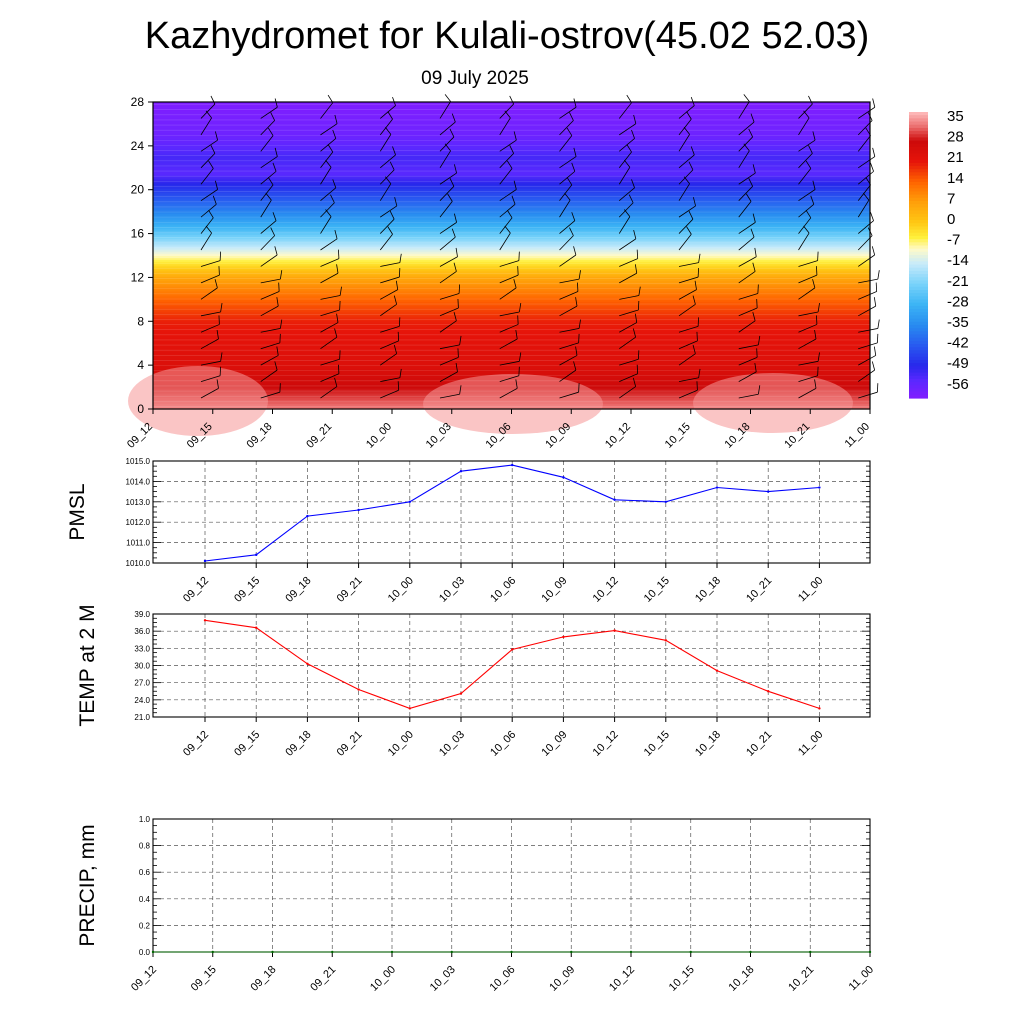 This screenshot has width=1024, height=1029. I want to click on colorbar-label: -28, so click(958, 301).